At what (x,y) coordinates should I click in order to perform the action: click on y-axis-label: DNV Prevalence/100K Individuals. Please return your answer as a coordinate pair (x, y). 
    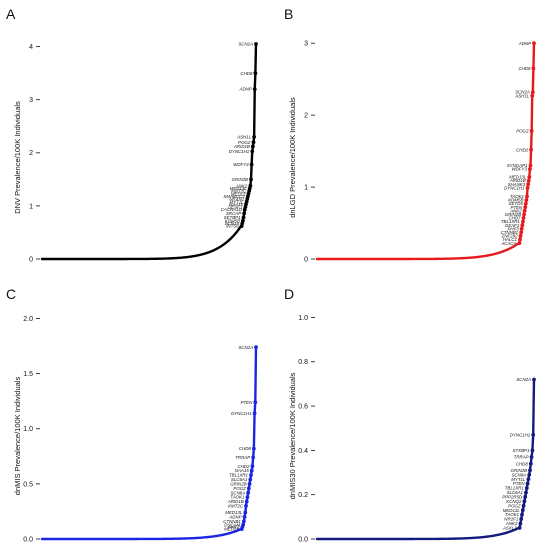
    Looking at the image, I should click on (17, 157).